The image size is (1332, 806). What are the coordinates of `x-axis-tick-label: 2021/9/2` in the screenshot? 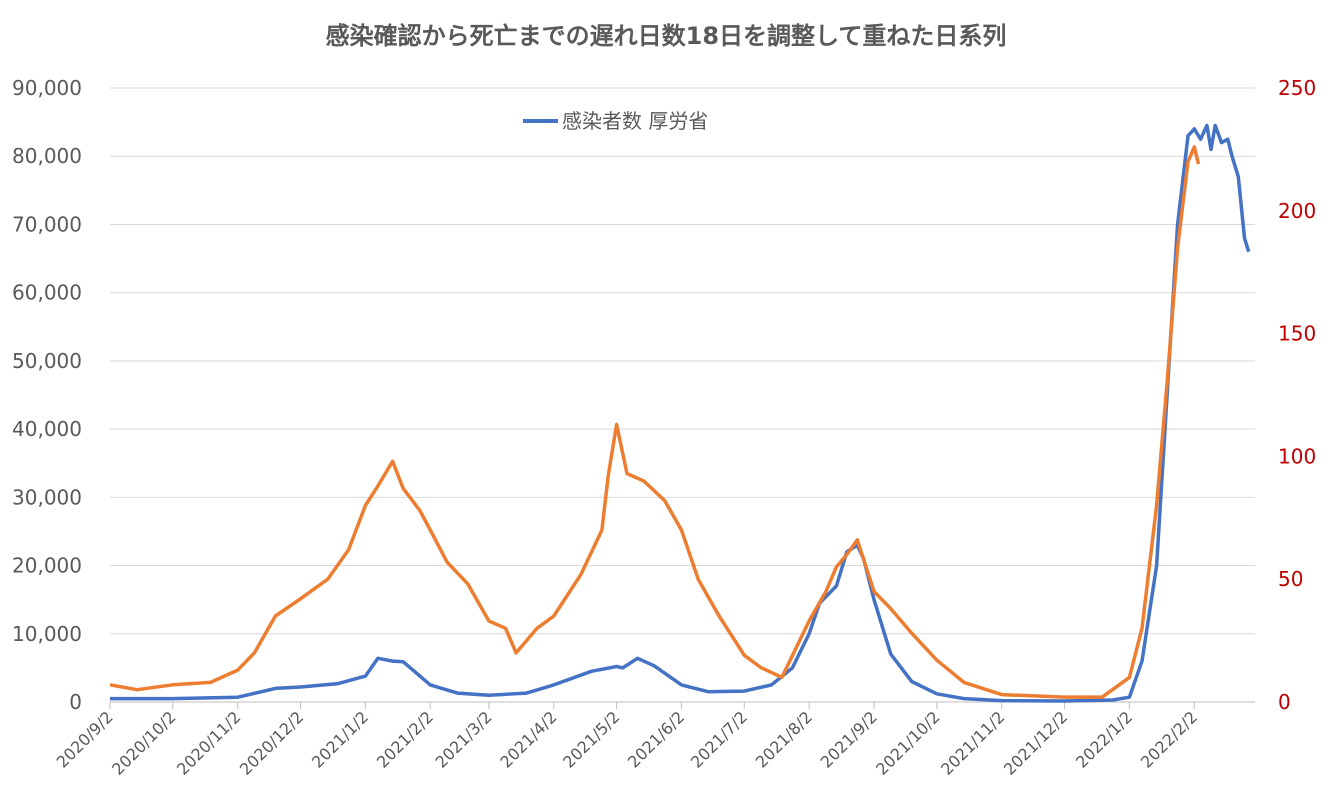 It's located at (849, 739).